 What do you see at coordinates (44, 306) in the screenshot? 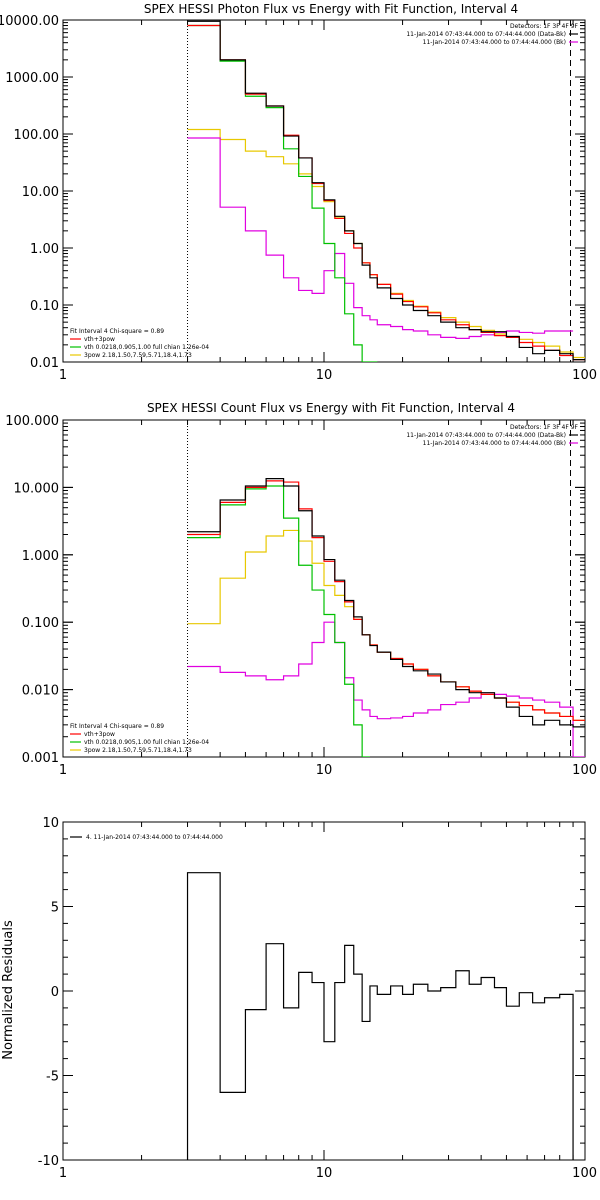
I see `photon-ytick-label: 0.10` at bounding box center [44, 306].